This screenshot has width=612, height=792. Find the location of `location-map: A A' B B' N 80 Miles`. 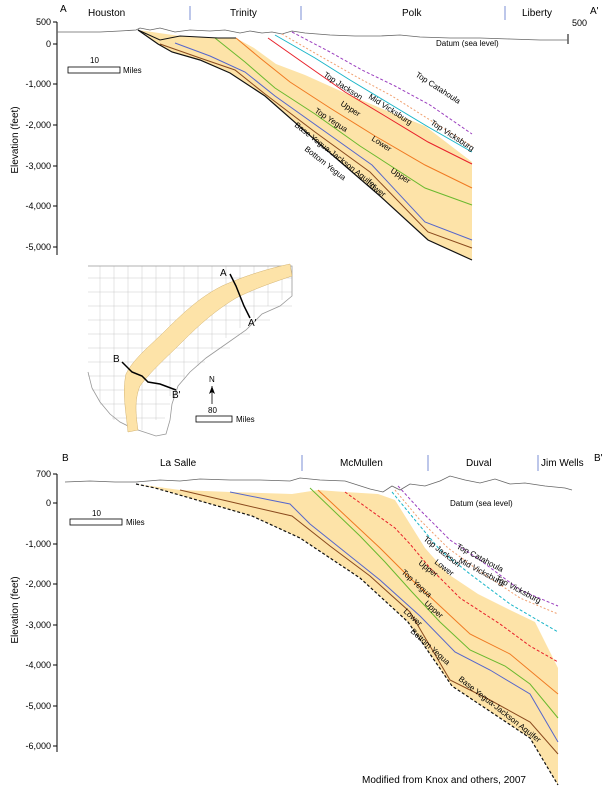

location-map: A A' B B' N 80 Miles is located at coordinates (190, 350).